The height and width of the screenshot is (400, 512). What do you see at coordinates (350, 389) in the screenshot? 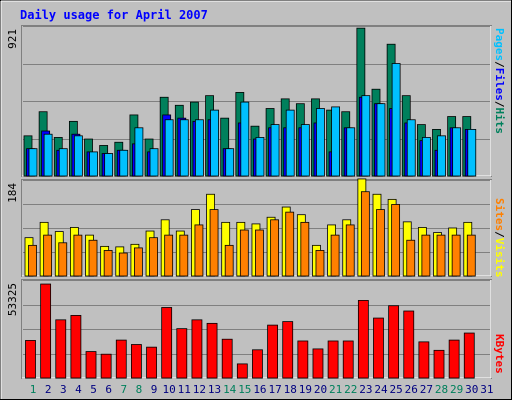
I see `day-label: 22` at bounding box center [350, 389].